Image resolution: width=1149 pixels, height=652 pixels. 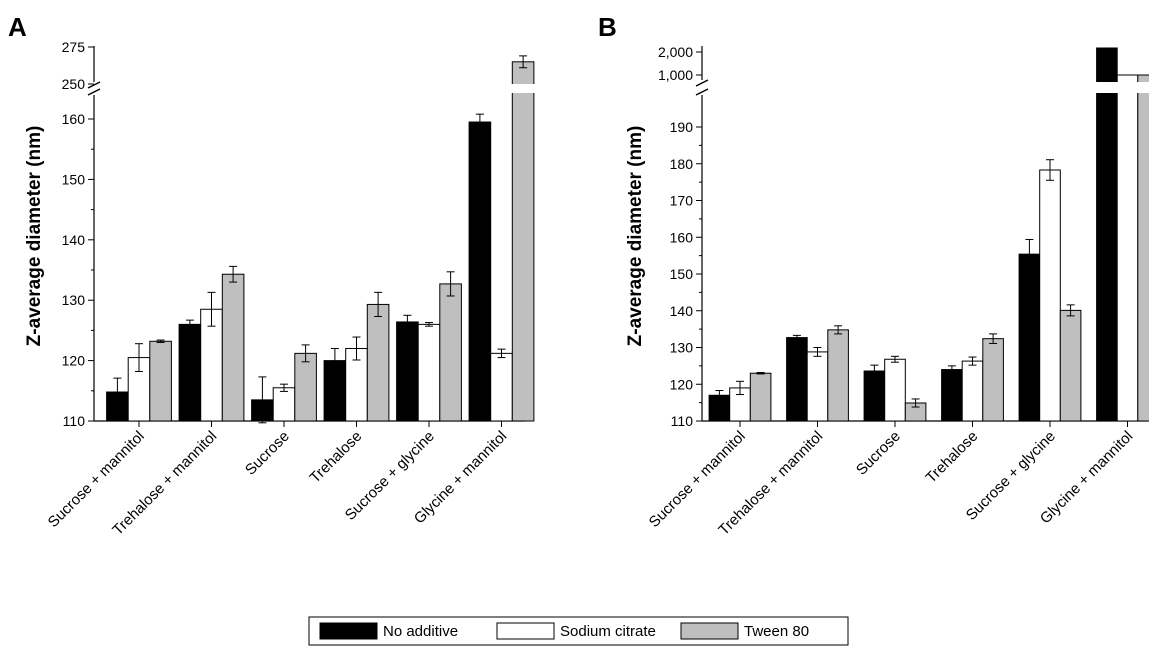 I want to click on legend-swatch-no-additive, so click(x=348, y=631).